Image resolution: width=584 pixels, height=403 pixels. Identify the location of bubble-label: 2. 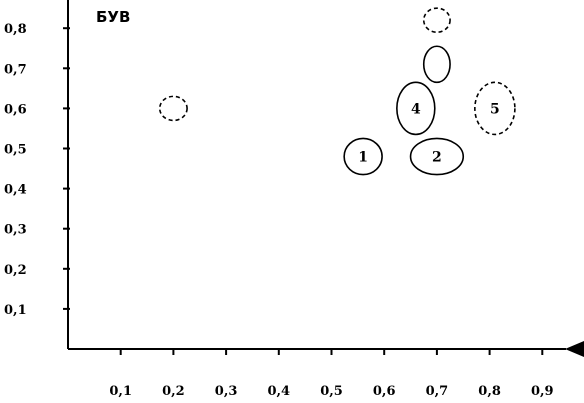
(437, 158).